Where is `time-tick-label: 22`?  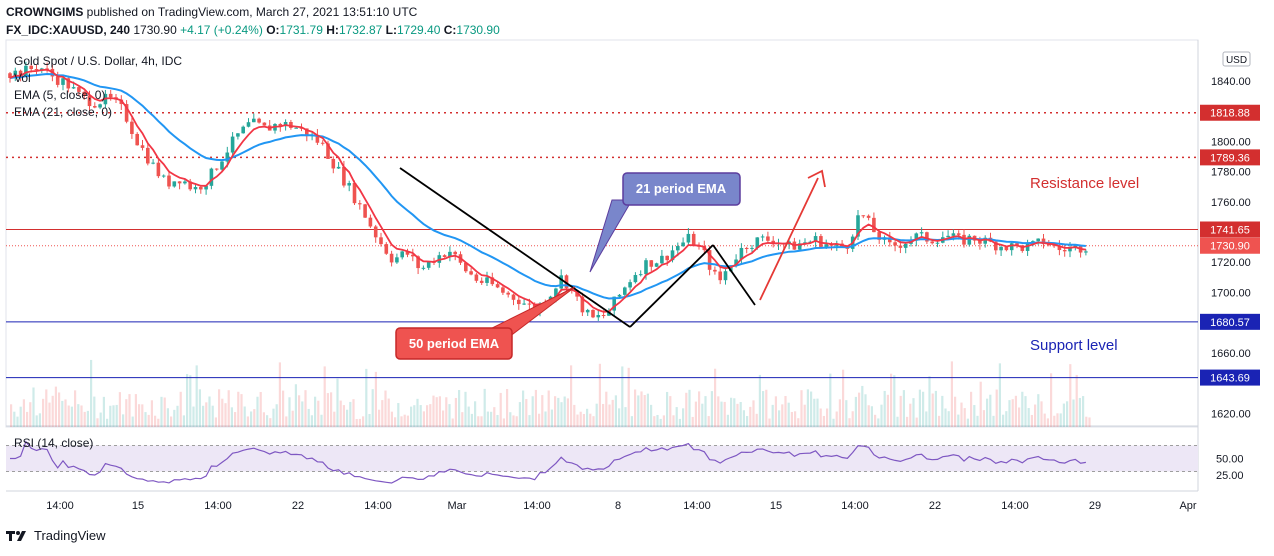
time-tick-label: 22 is located at coordinates (935, 506).